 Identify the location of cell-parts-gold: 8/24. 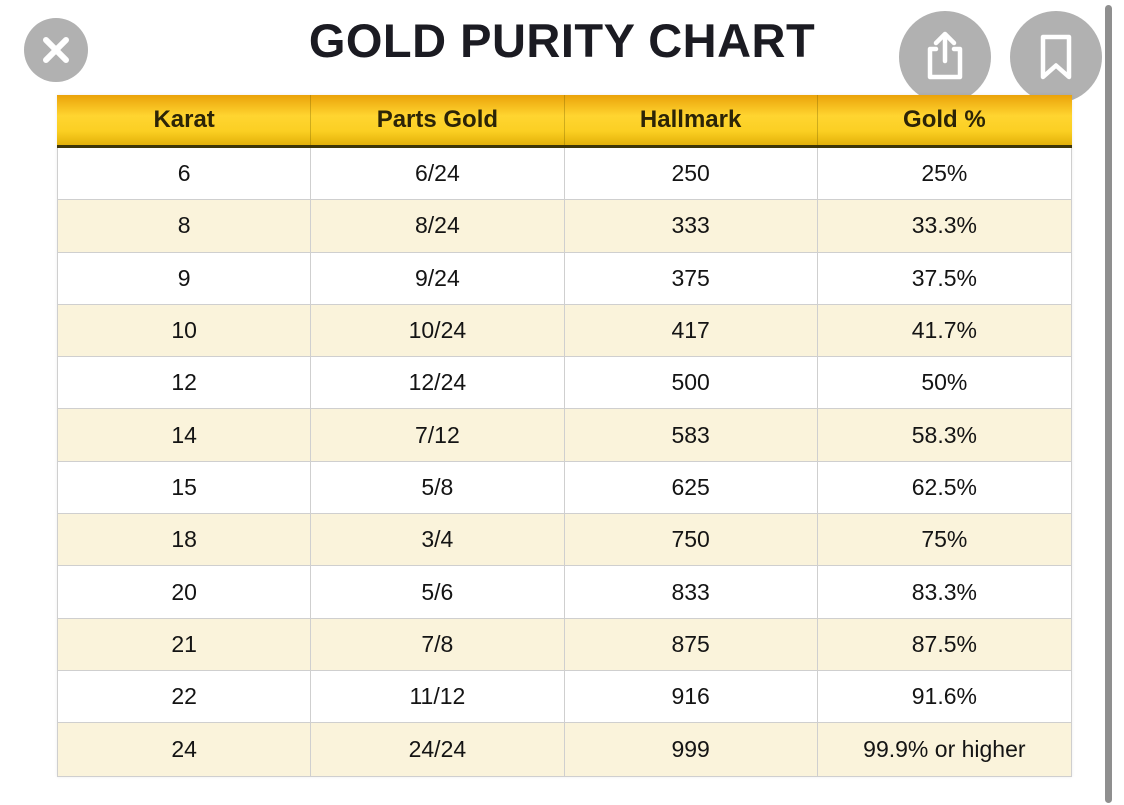
(438, 226).